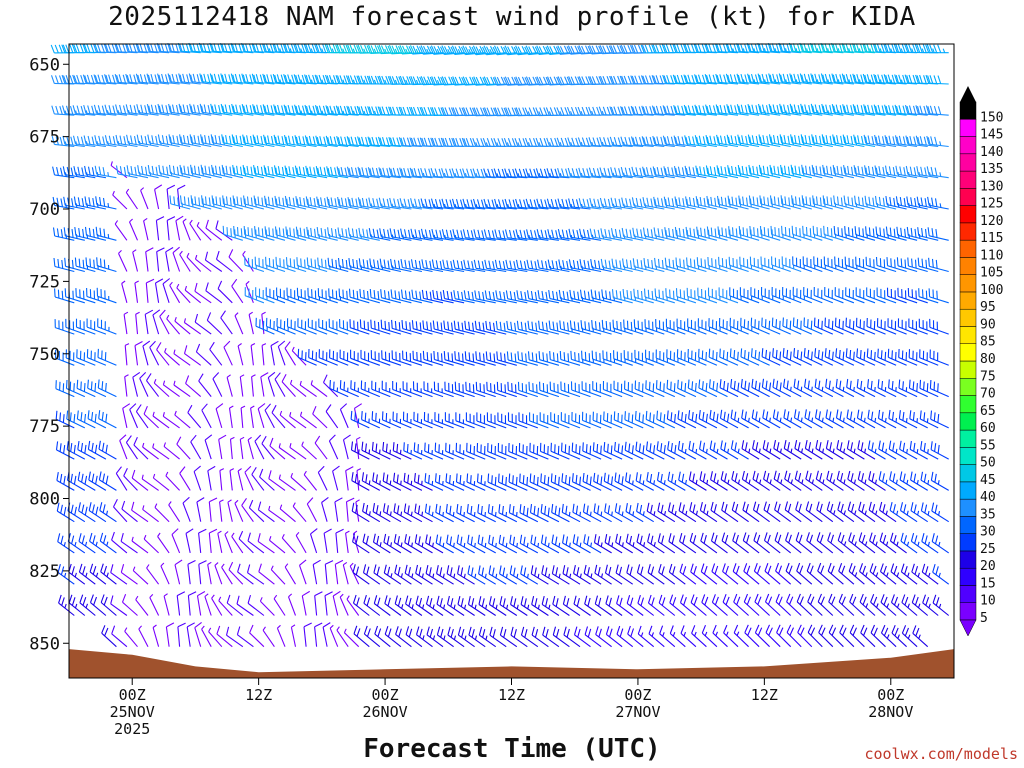  Describe the element at coordinates (991, 152) in the screenshot. I see `colorbar-label: 140` at that location.